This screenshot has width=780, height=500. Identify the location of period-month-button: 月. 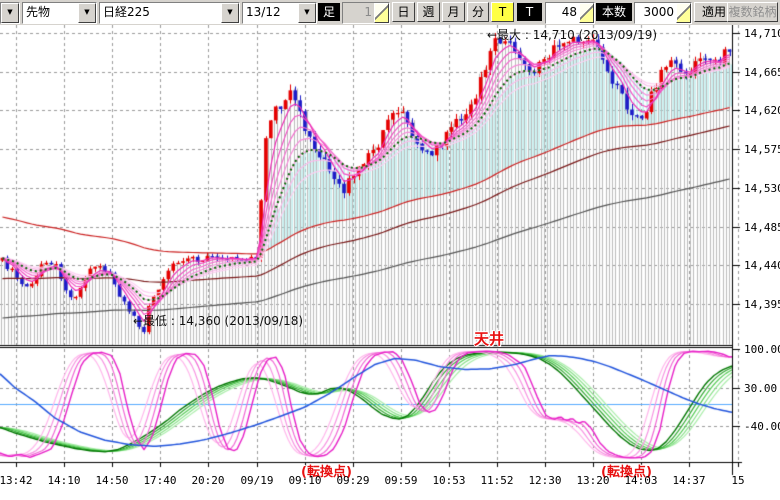
(453, 12).